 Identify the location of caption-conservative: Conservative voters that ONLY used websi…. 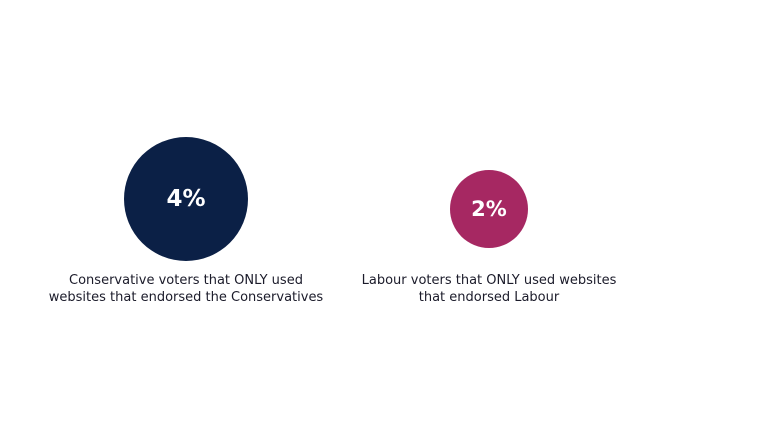
(186, 289).